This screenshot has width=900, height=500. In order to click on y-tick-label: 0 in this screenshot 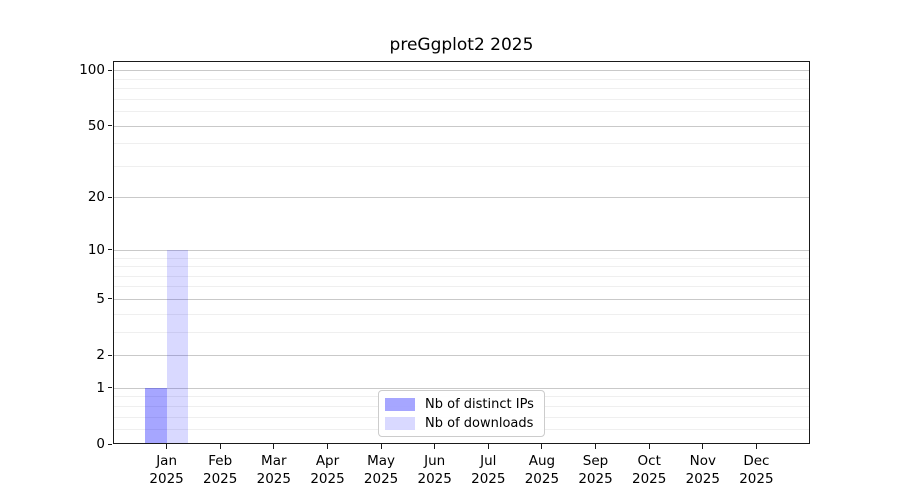, I will do `click(100, 444)`.